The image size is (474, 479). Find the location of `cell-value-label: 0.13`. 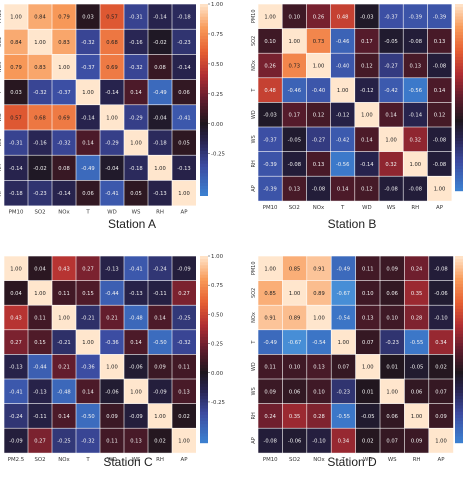

cell-value-label: 0.13 is located at coordinates (184, 392).